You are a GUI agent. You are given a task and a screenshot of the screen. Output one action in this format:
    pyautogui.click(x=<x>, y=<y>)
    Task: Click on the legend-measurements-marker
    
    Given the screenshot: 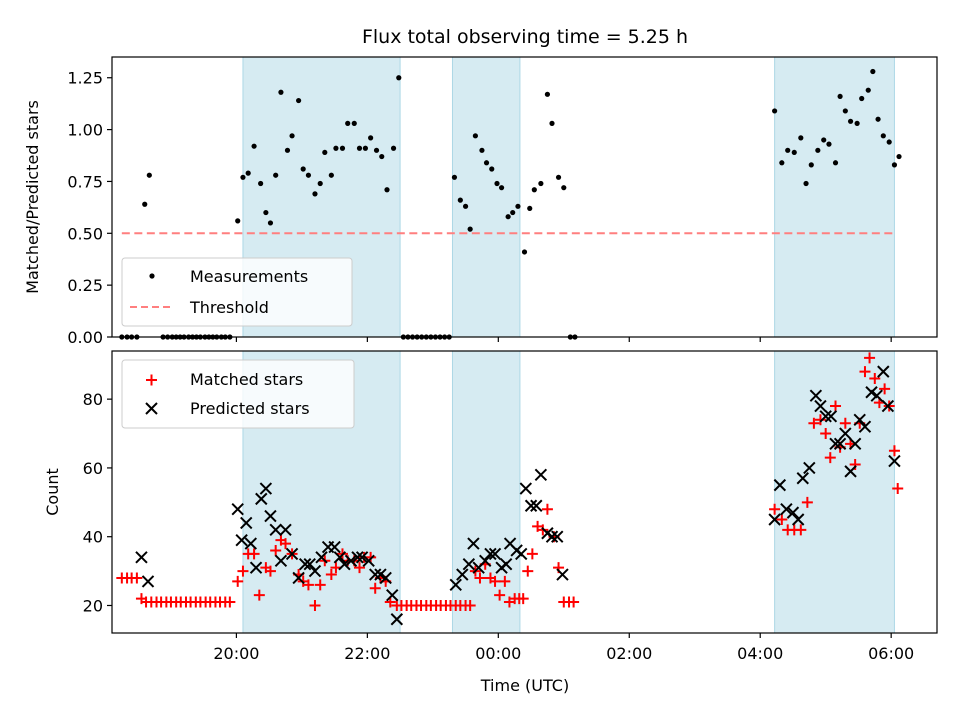 What is the action you would take?
    pyautogui.click(x=152, y=276)
    